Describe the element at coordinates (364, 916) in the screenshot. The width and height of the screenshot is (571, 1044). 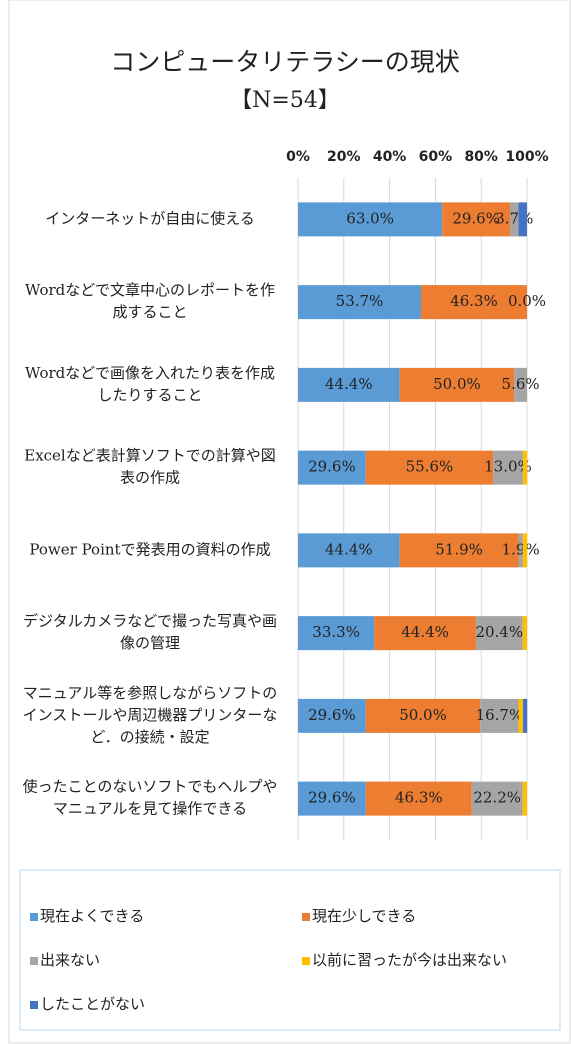
I see `legend-label: 現在少しできる` at that location.